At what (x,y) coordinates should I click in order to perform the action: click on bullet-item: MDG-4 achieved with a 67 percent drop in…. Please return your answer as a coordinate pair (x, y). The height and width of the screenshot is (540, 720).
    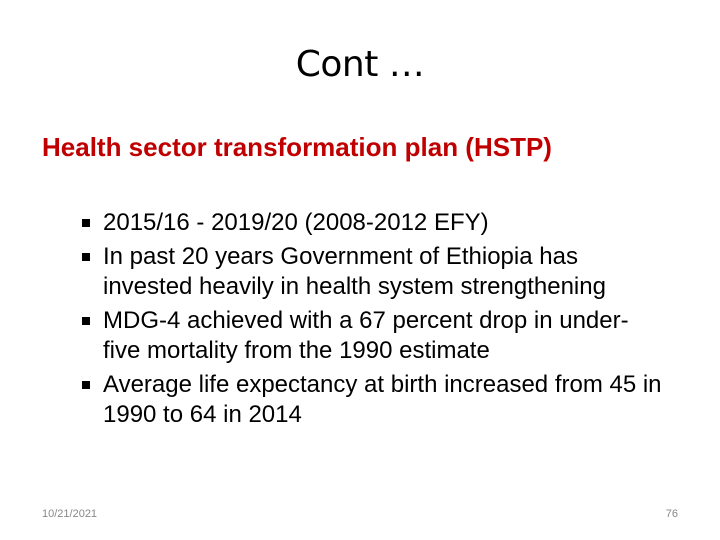
    Looking at the image, I should click on (373, 336).